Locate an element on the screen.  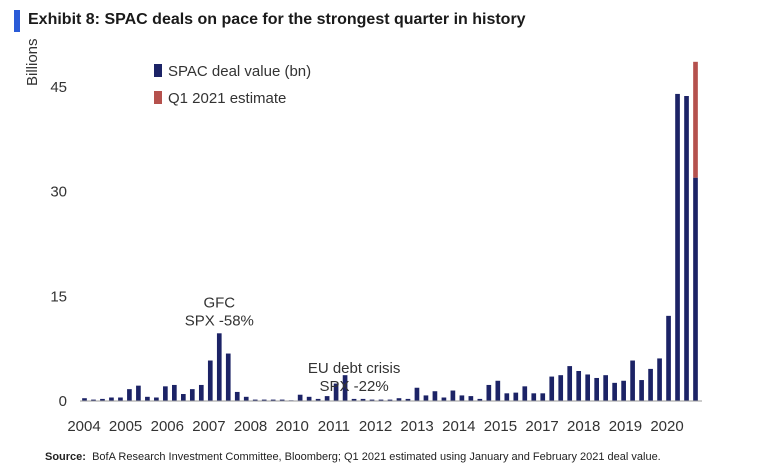
x-tick-label: 2017 is located at coordinates (541, 426).